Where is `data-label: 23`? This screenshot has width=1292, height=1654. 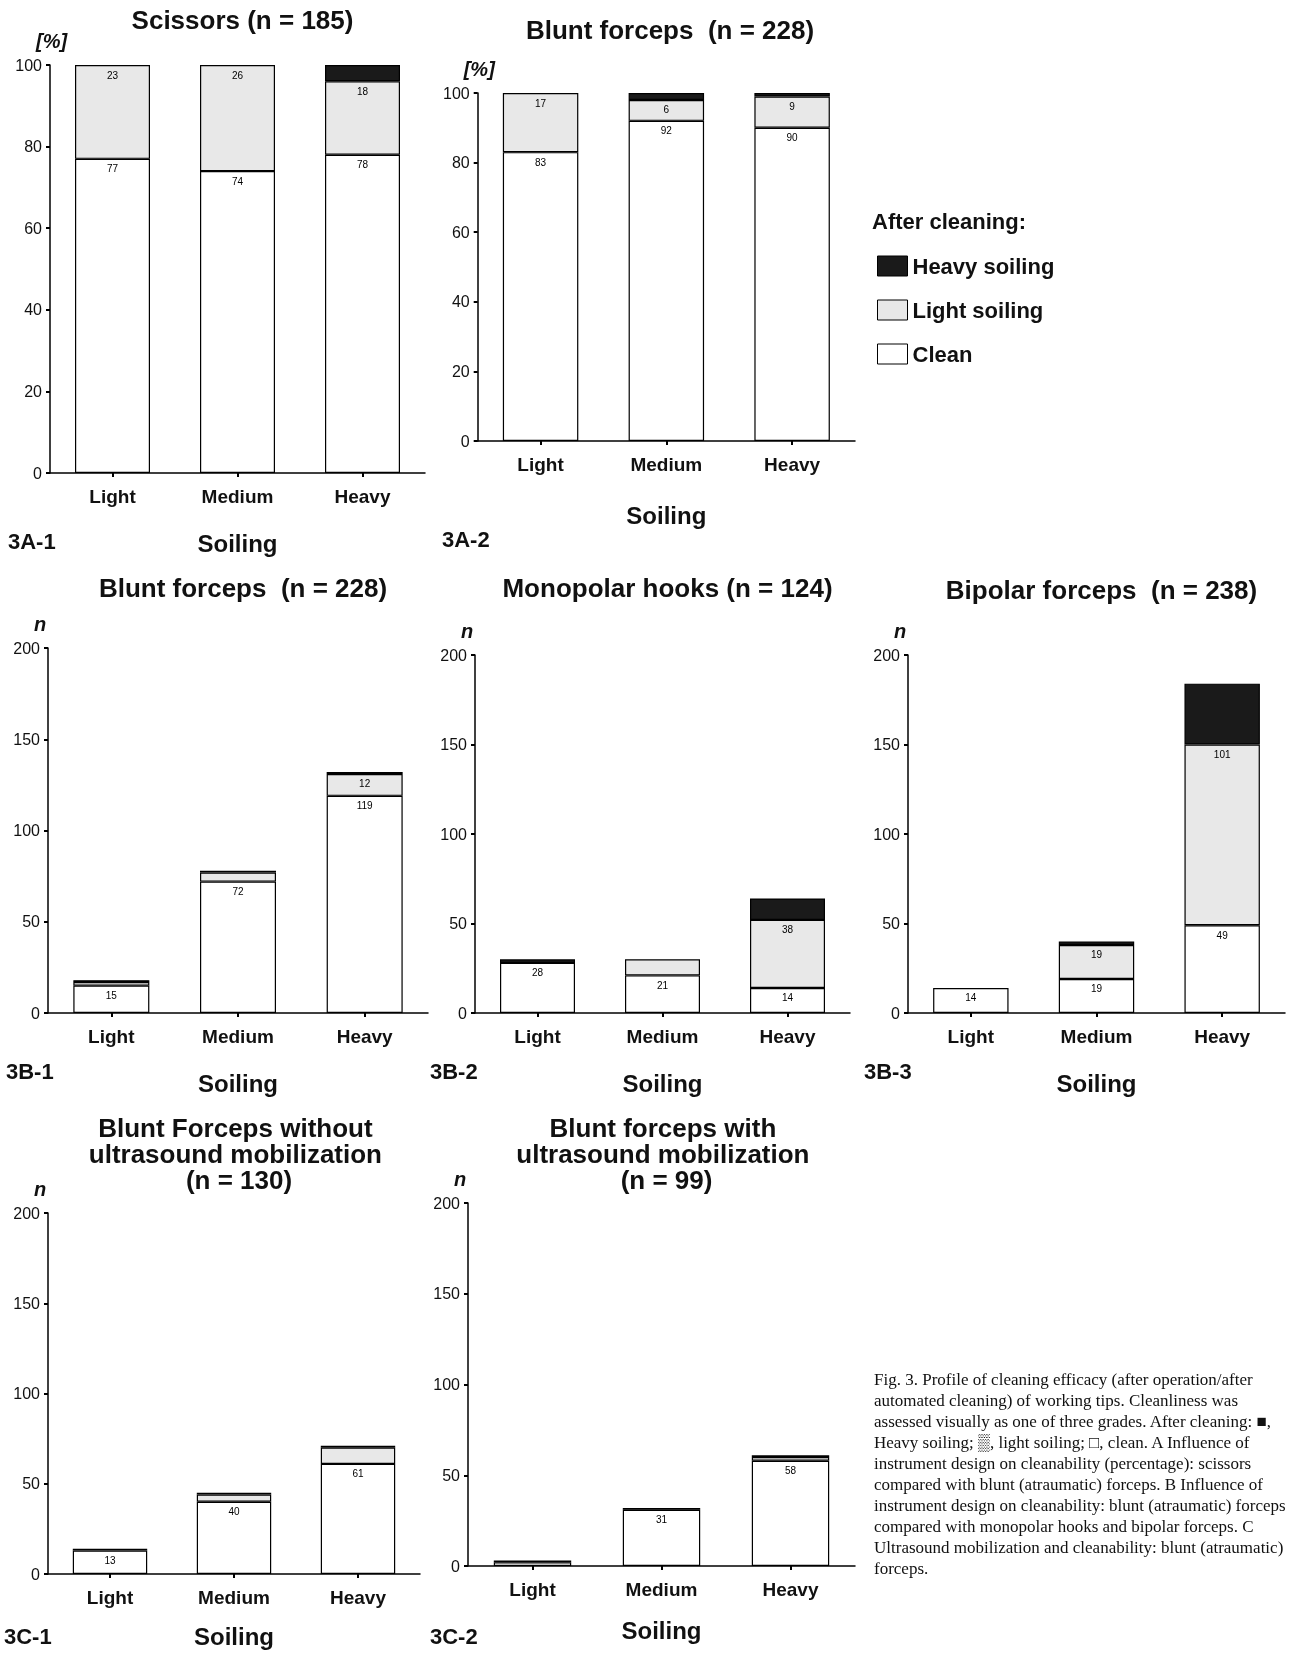 data-label: 23 is located at coordinates (112, 75).